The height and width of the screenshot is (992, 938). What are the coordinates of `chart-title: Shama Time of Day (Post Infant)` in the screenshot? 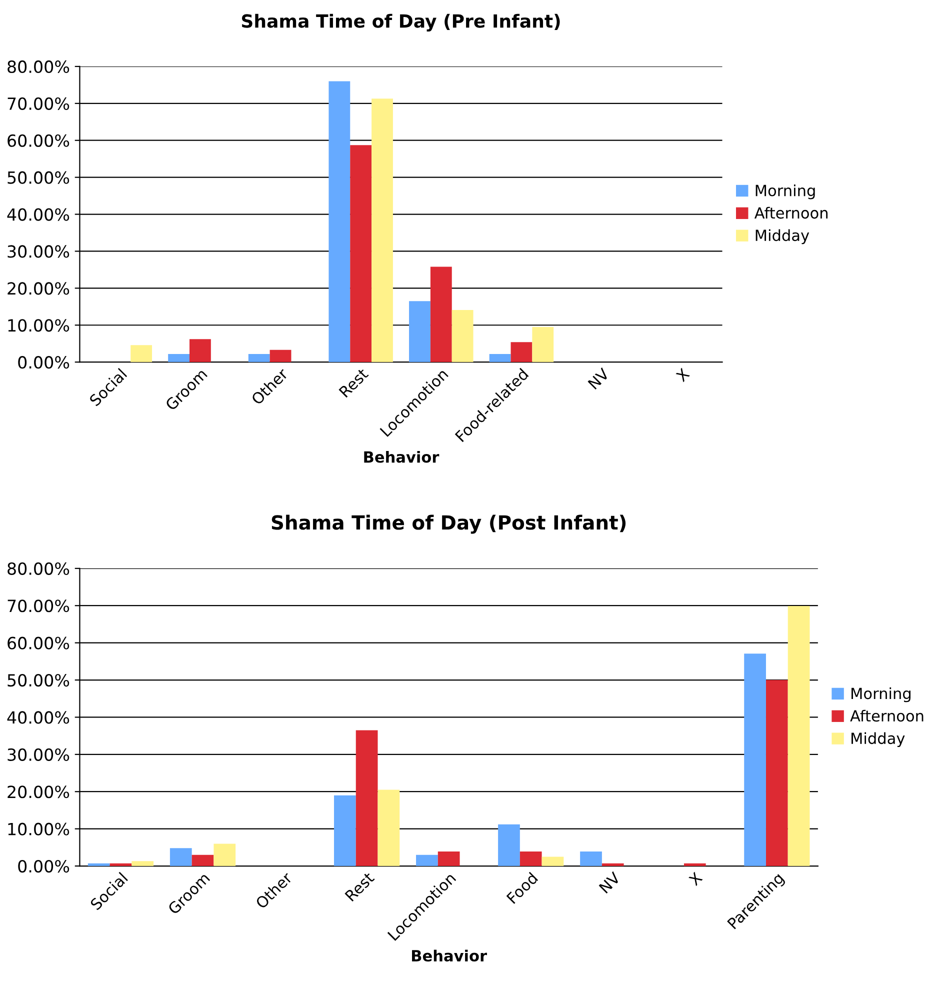 It's located at (449, 524).